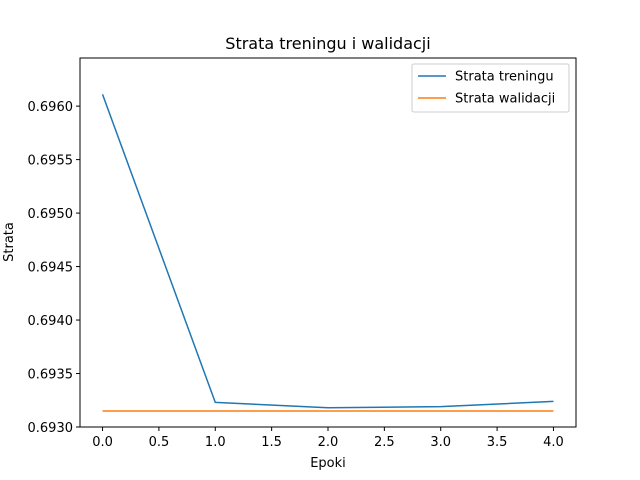 This screenshot has width=640, height=480. What do you see at coordinates (553, 442) in the screenshot?
I see `x-tick-label: 4.0` at bounding box center [553, 442].